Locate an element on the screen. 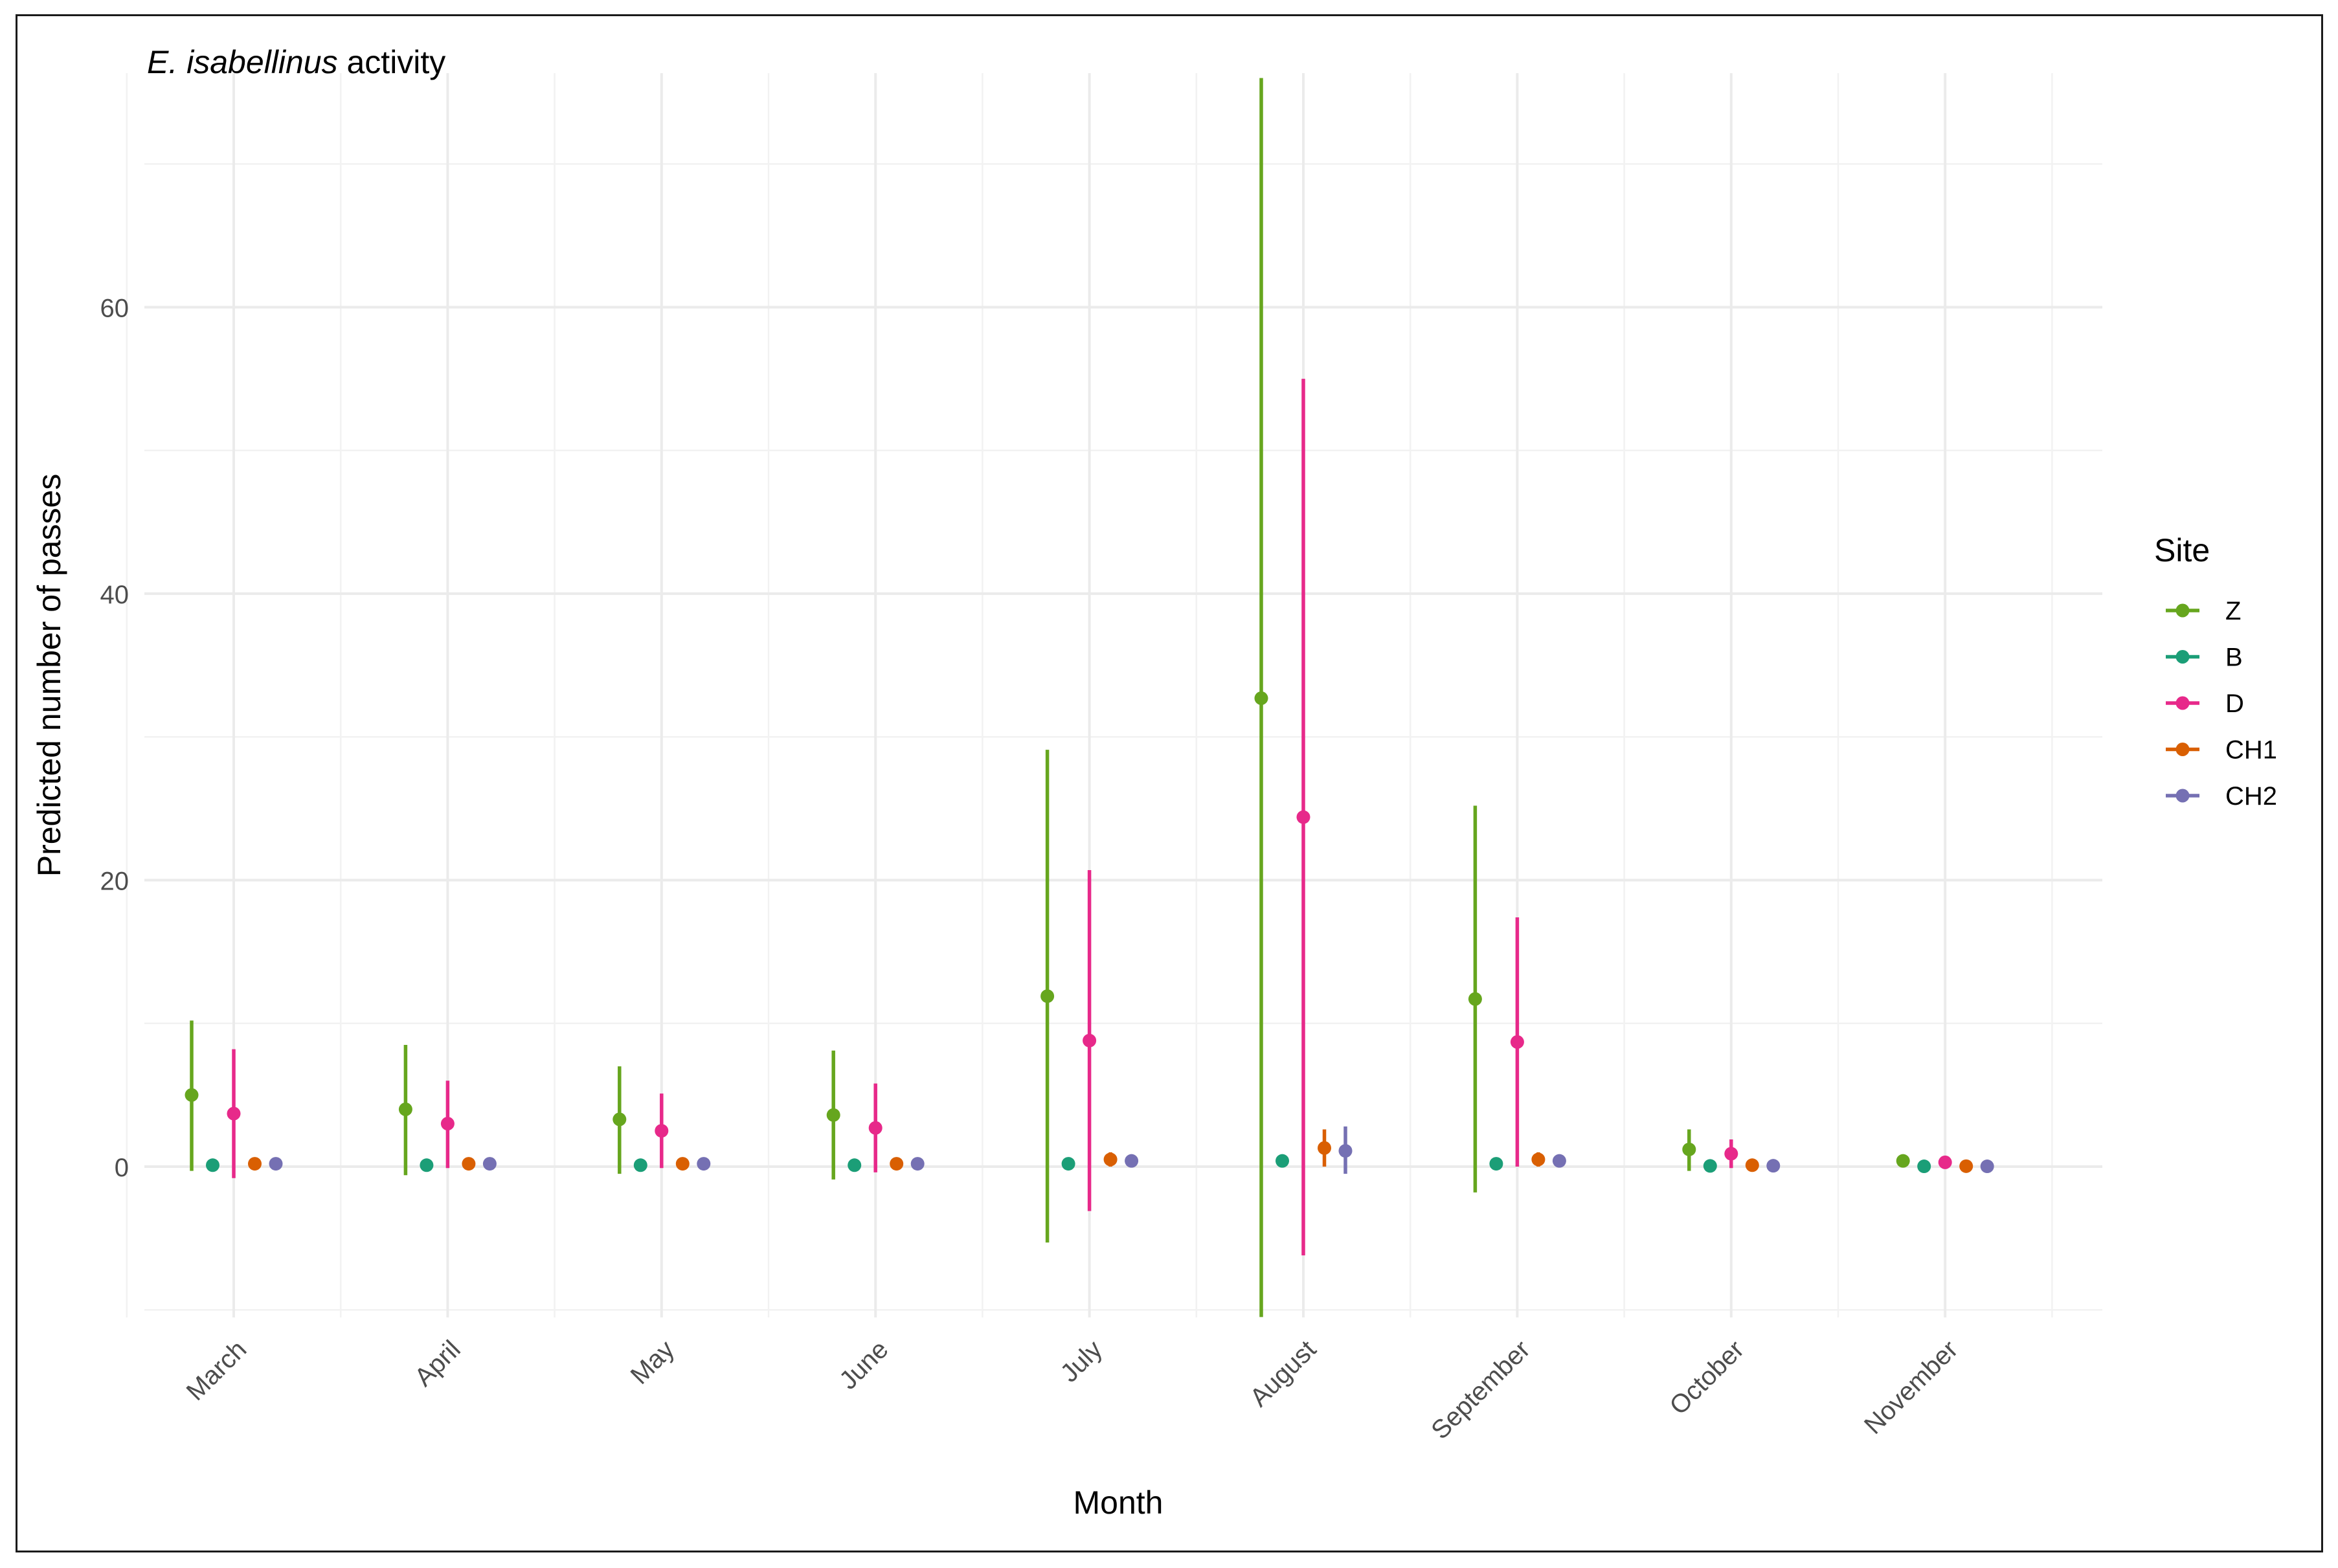 The image size is (2338, 1568). point-CH1-July is located at coordinates (1110, 1159).